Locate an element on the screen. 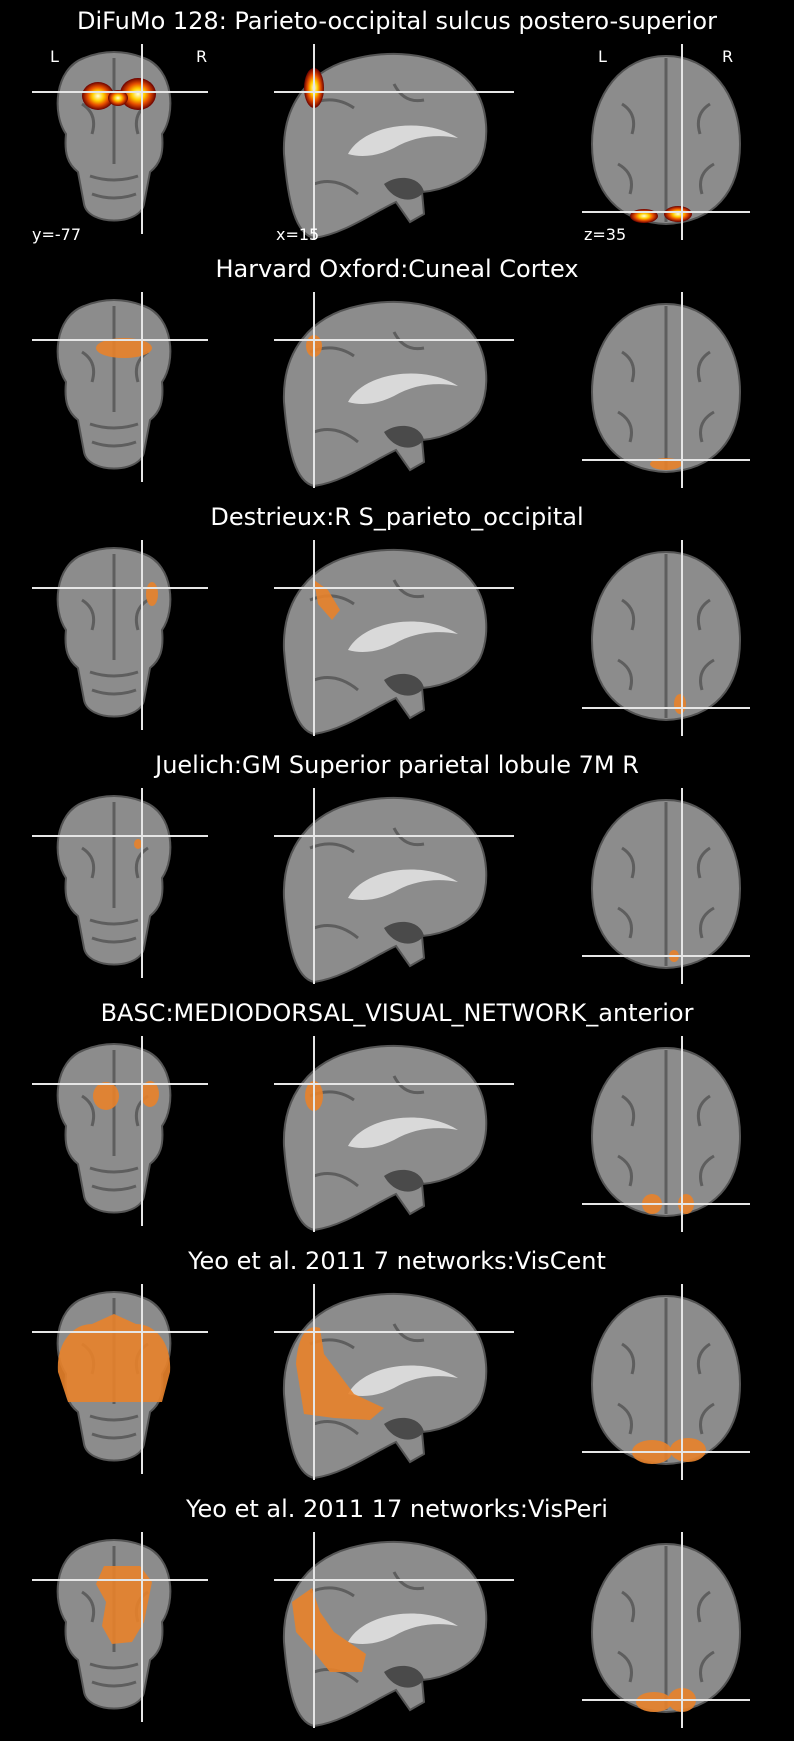 The width and height of the screenshot is (794, 1741). atlas-panel: Destrieux:R S_parieto_occipital is located at coordinates (397, 624).